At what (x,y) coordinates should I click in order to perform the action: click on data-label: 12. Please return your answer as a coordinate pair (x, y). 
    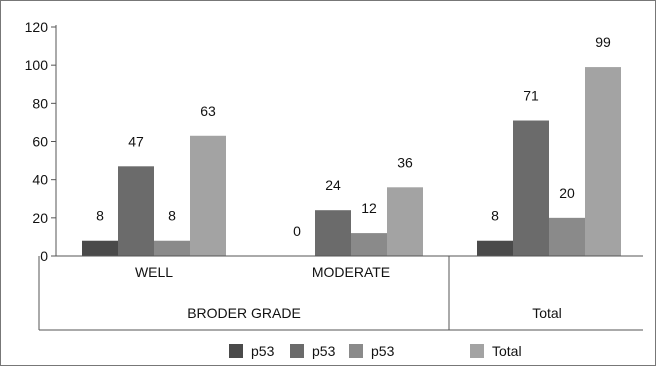
    Looking at the image, I should click on (369, 208).